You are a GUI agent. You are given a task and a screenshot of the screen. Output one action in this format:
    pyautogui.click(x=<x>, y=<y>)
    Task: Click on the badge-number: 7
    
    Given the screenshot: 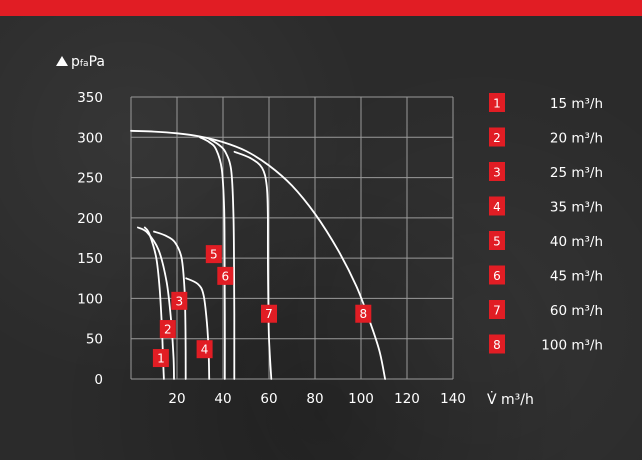 What is the action you would take?
    pyautogui.click(x=269, y=314)
    